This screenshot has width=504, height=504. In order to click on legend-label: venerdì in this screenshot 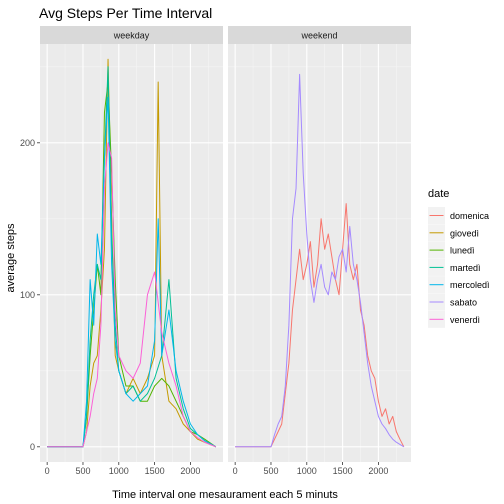, I will do `click(465, 320)`.